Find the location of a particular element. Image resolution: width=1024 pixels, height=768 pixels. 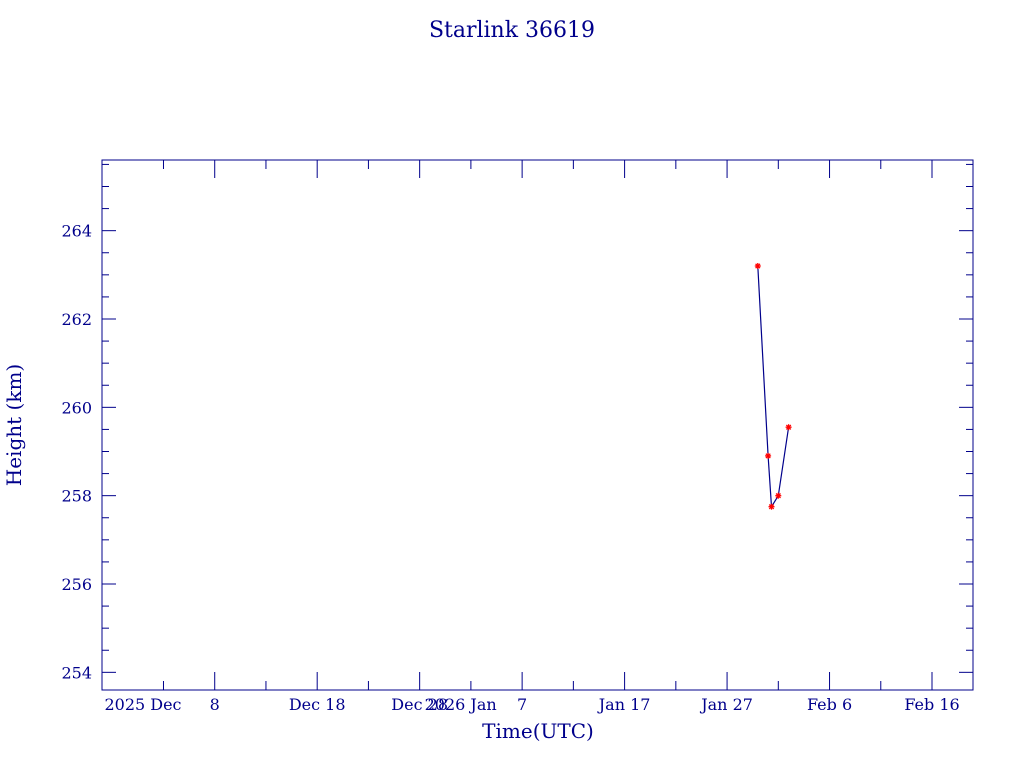

x-tick-label: 8 is located at coordinates (215, 704).